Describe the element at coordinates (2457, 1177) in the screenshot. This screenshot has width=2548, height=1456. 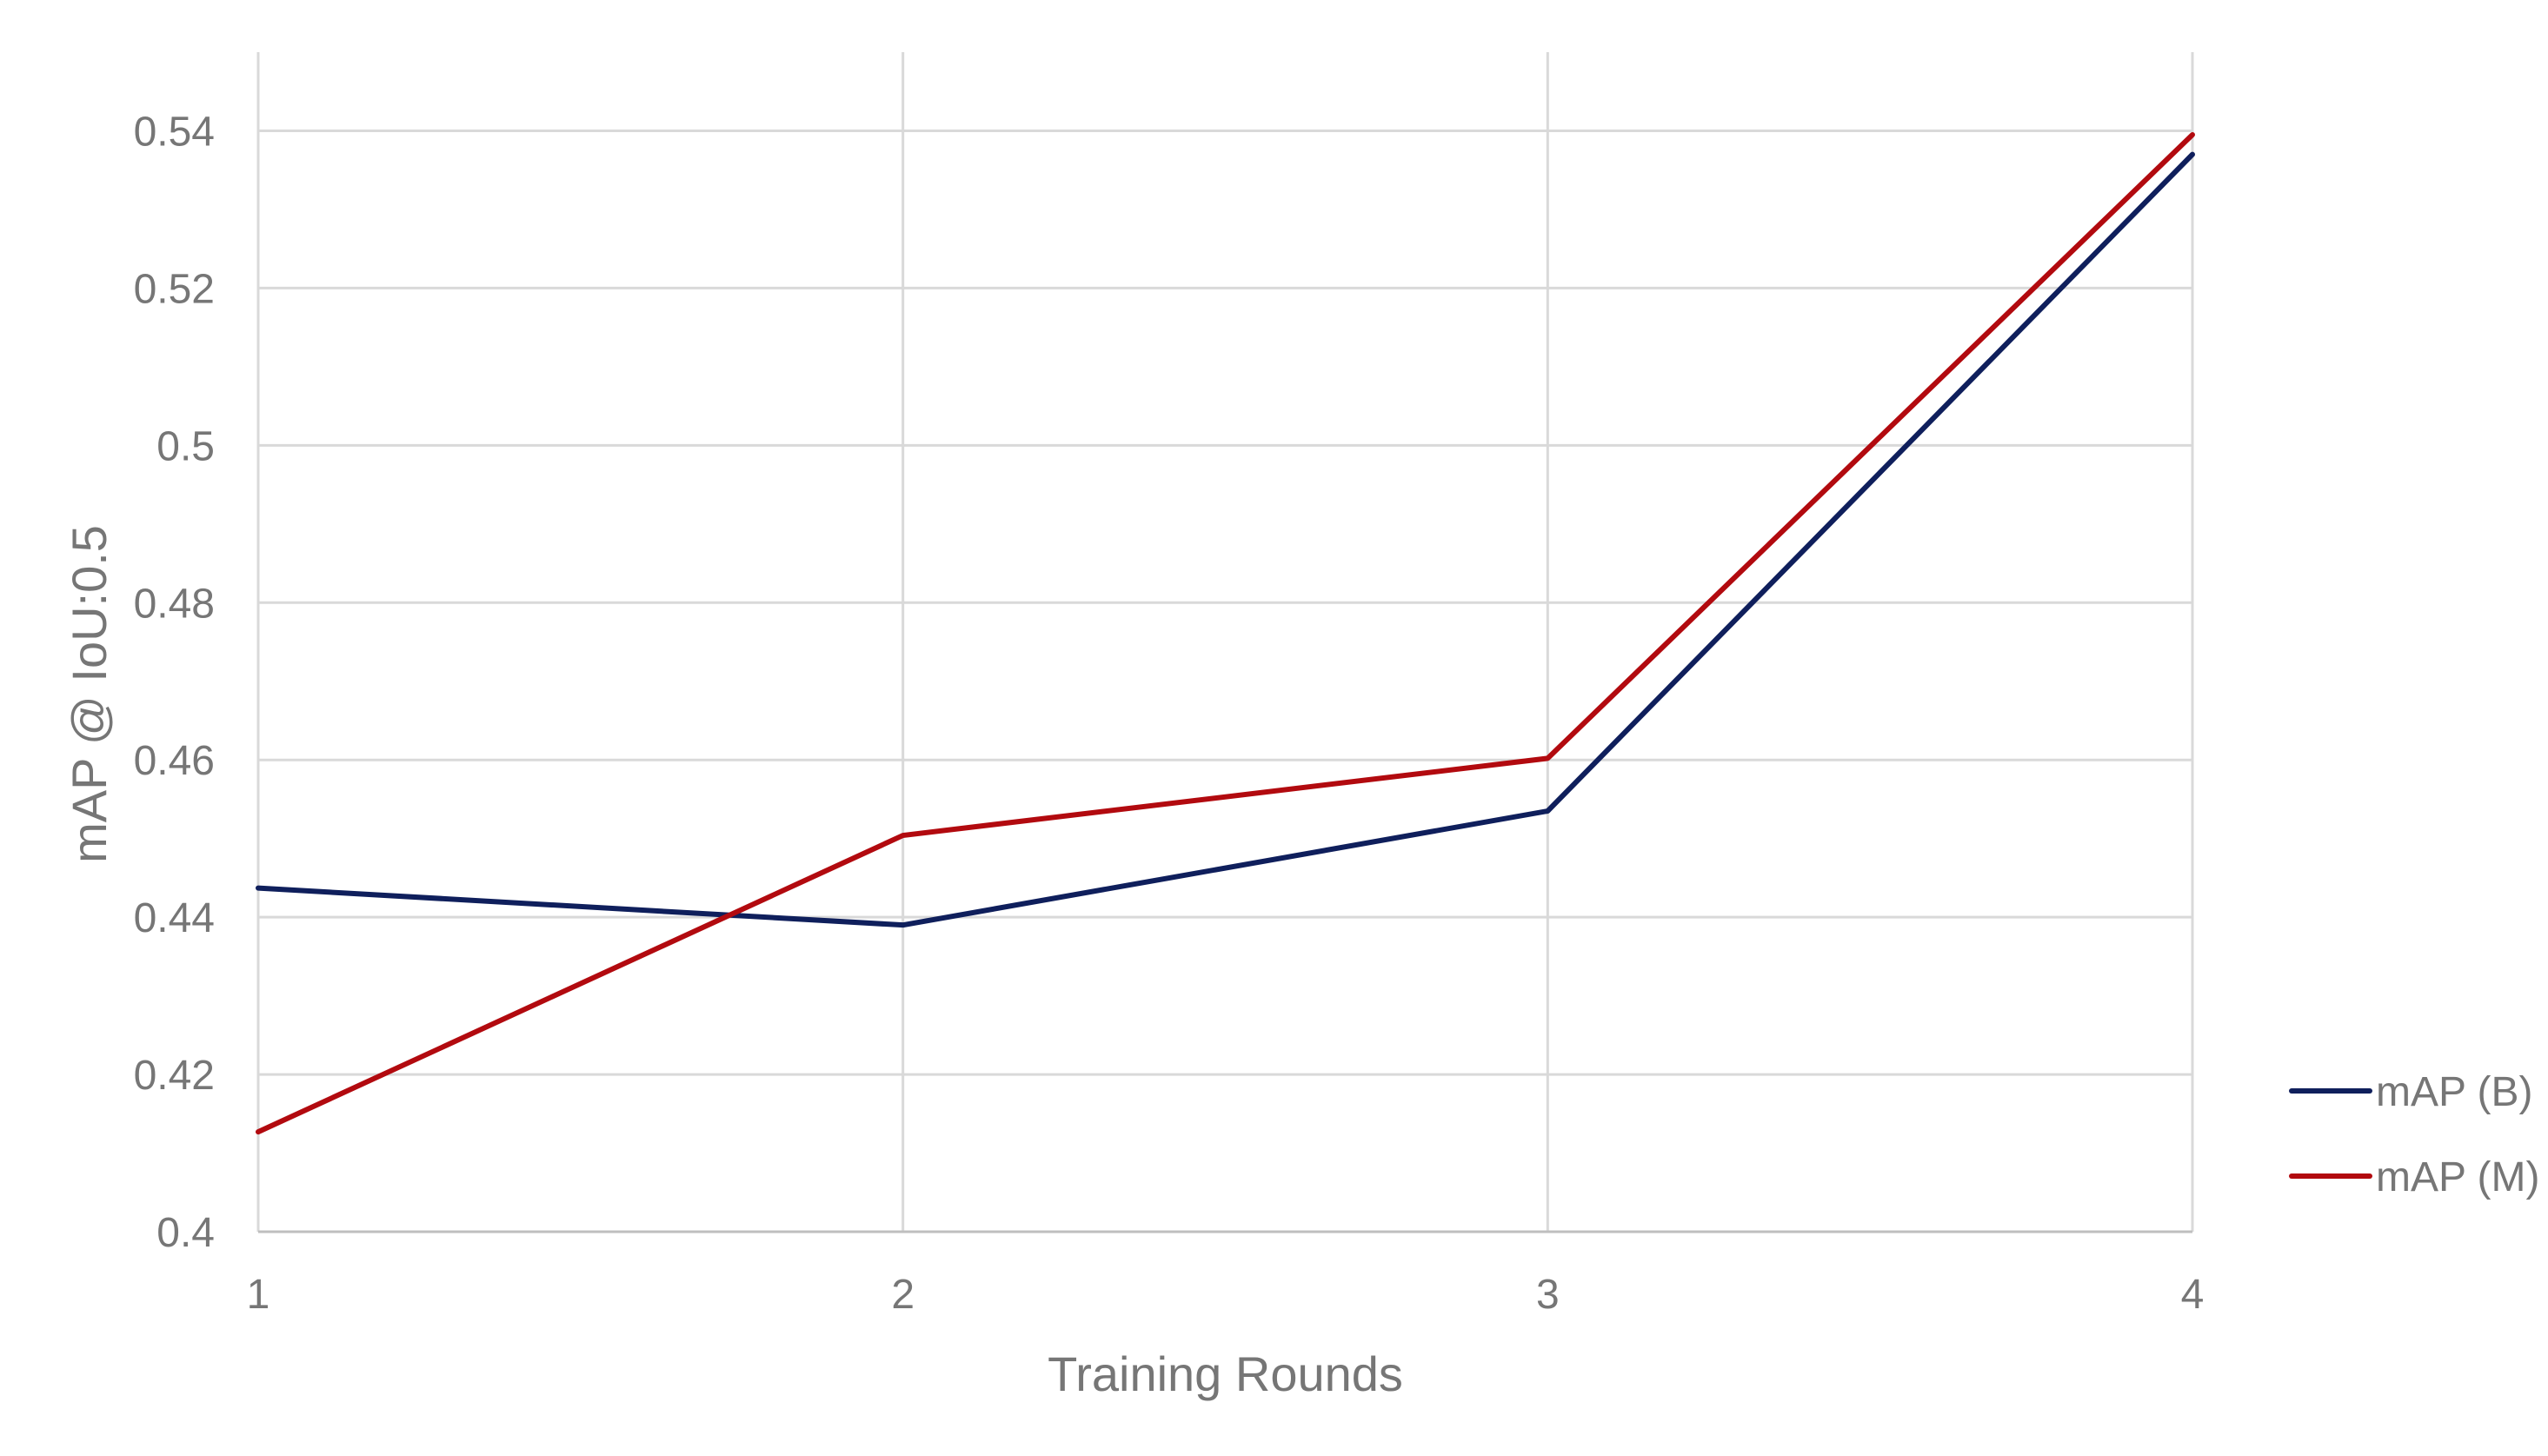
I see `legend-label: mAP (M)` at that location.